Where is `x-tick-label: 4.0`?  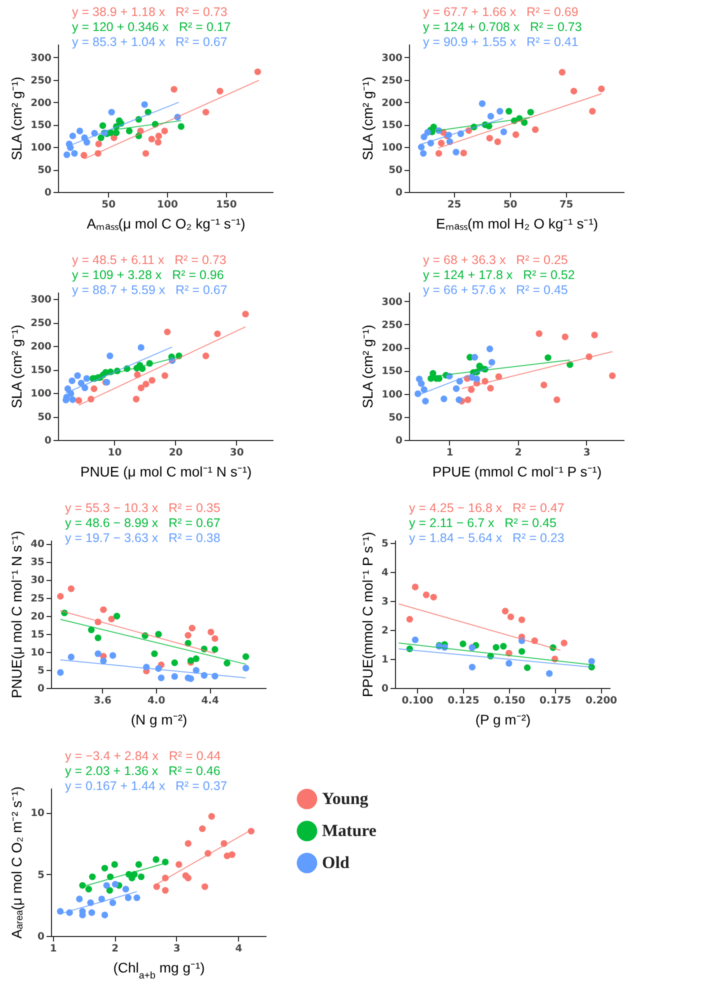
x-tick-label: 4.0 is located at coordinates (156, 701).